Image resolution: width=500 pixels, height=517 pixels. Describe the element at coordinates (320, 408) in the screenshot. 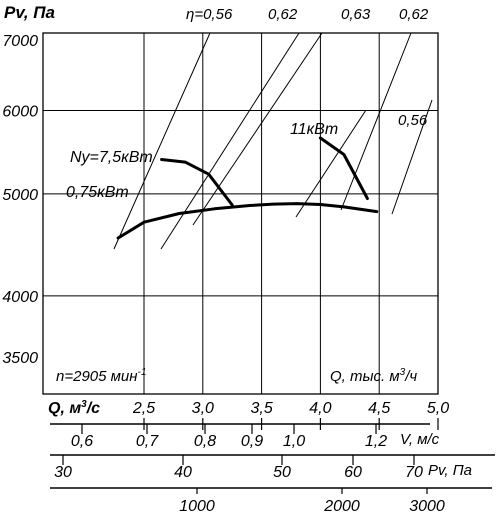

I see `q-tick-label: 4,0` at that location.